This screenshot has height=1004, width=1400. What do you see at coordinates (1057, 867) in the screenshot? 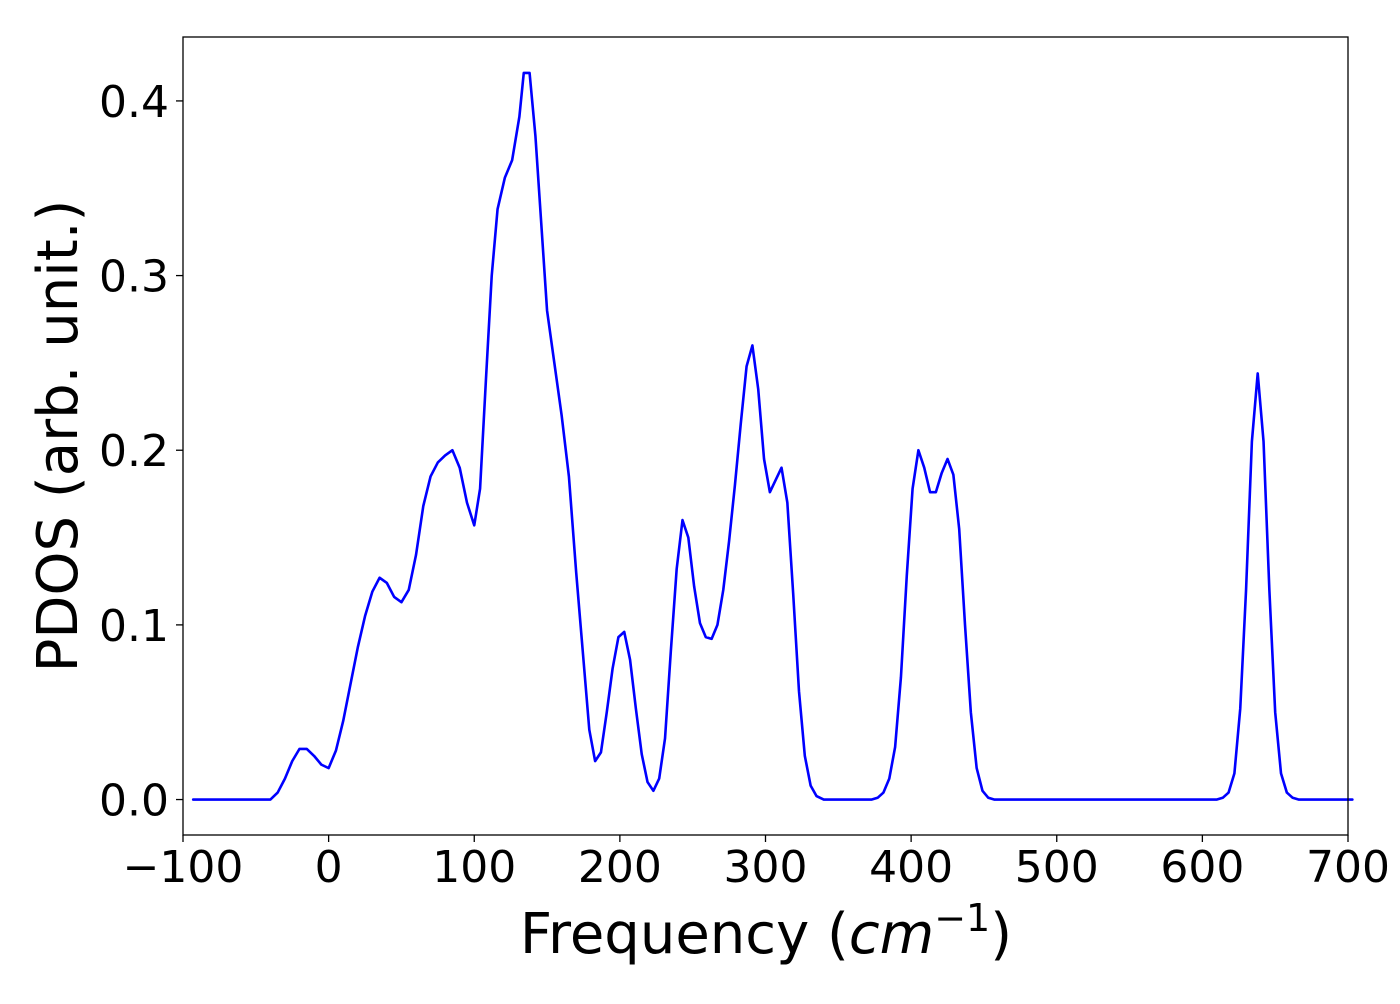
I see `x-tick-label: 500` at bounding box center [1057, 867].